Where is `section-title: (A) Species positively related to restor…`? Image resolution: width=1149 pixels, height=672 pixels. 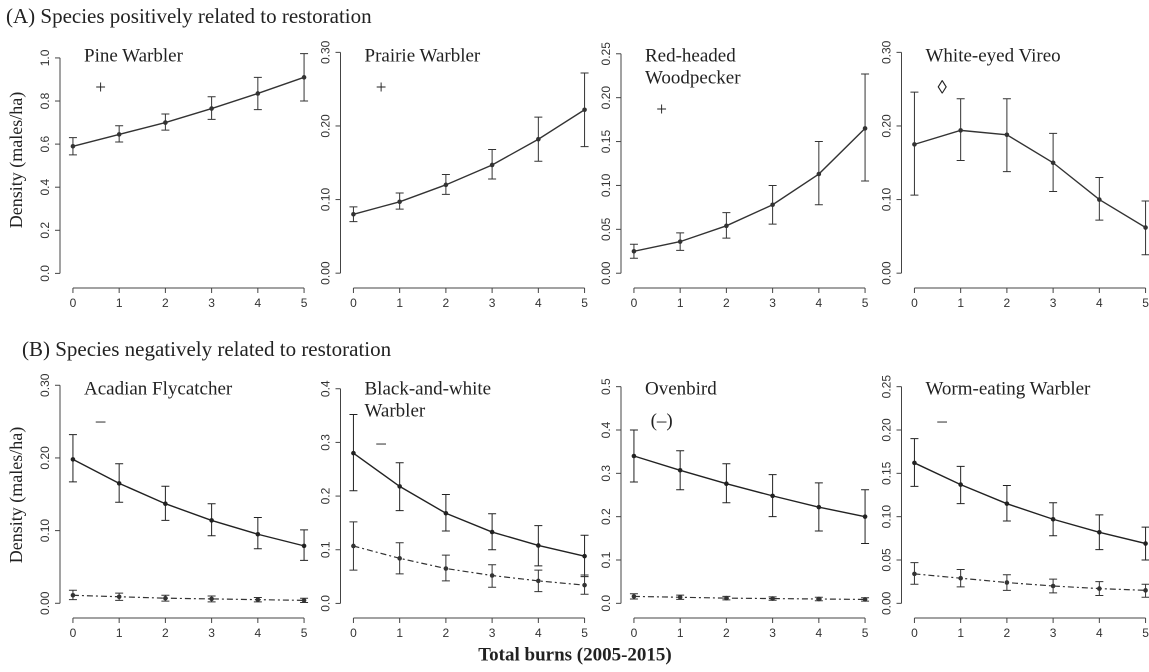
section-title: (A) Species positively related to restor… is located at coordinates (189, 16).